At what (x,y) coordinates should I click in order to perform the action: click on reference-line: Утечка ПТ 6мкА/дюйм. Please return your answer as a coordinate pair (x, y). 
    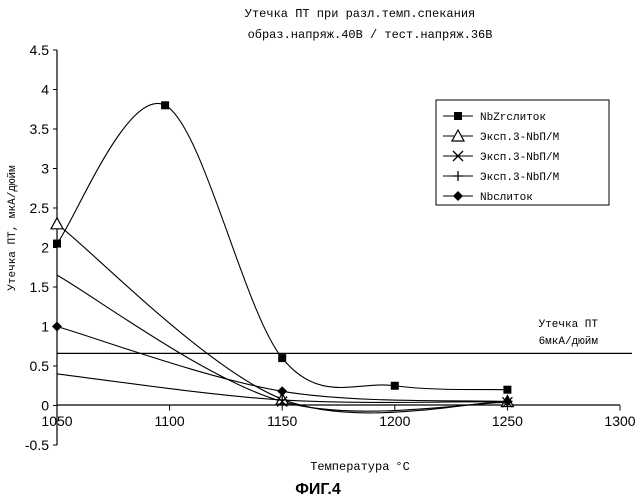
    Looking at the image, I should click on (344, 336).